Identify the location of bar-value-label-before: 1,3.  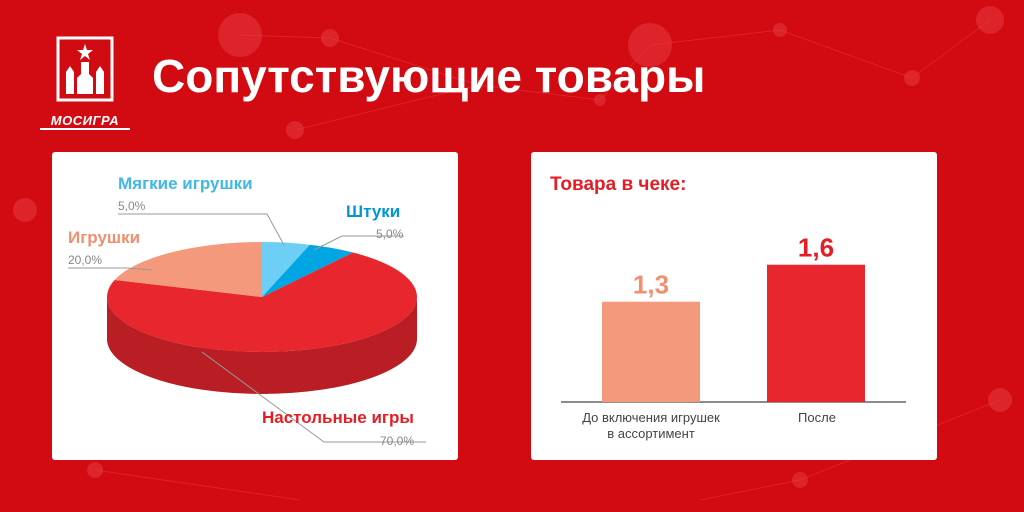
(651, 285).